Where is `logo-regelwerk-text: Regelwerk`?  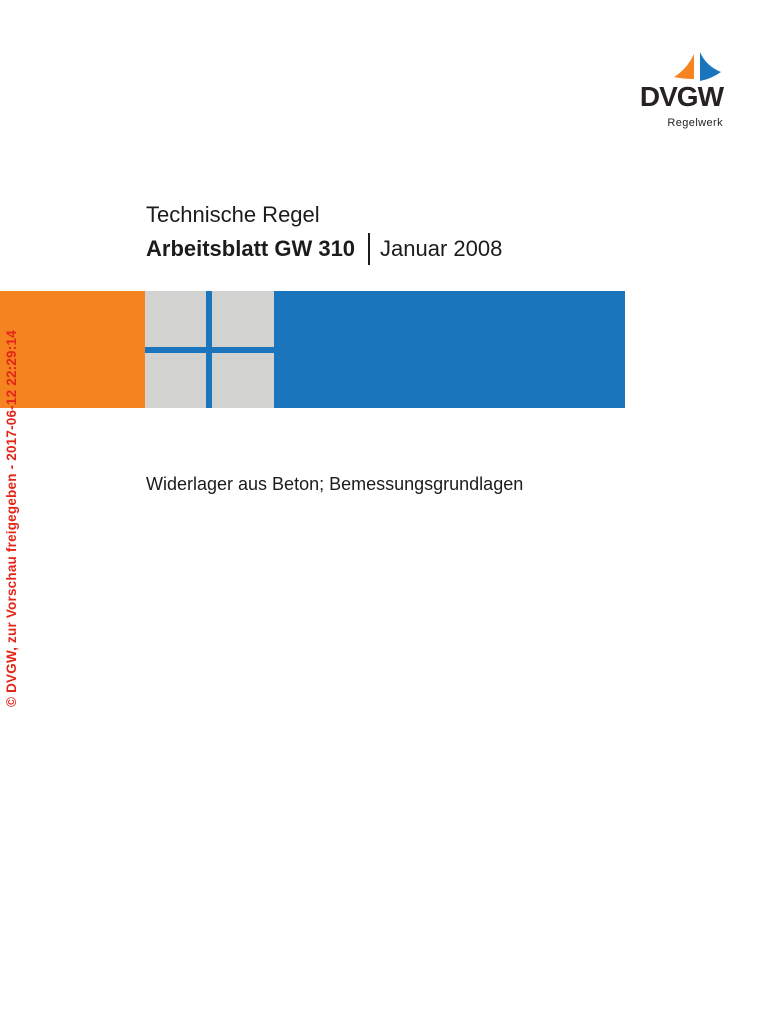 logo-regelwerk-text: Regelwerk is located at coordinates (695, 123).